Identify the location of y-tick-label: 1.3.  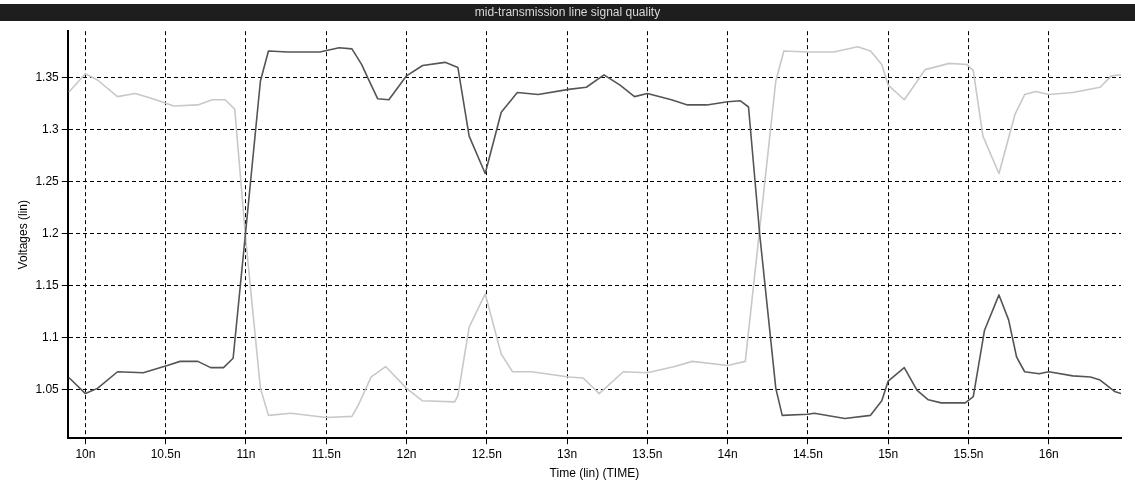
(51, 129).